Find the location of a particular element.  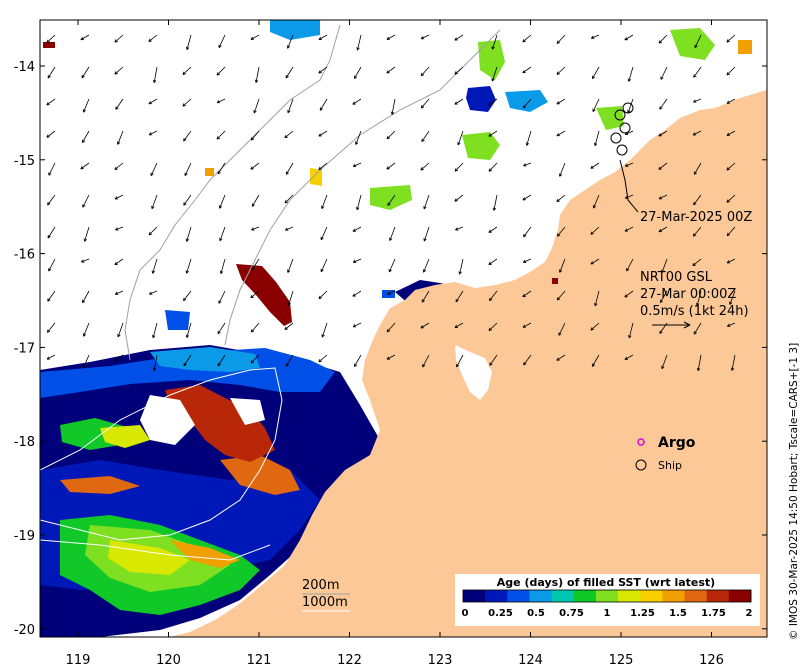

colorbar-tick-label: 1.75 is located at coordinates (713, 613).